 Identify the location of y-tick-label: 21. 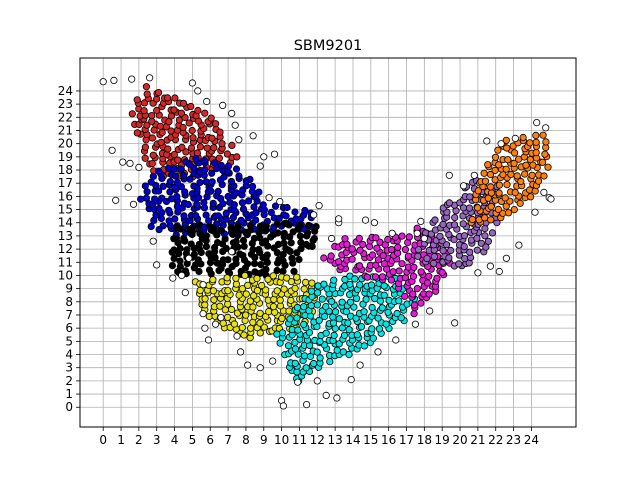
(65, 130).